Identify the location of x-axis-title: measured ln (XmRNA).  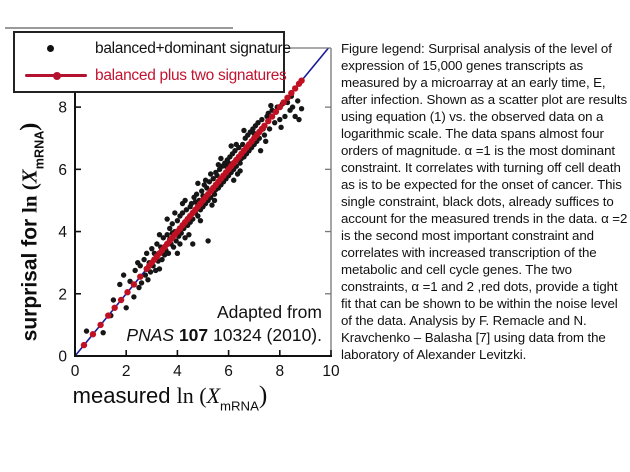
(170, 397).